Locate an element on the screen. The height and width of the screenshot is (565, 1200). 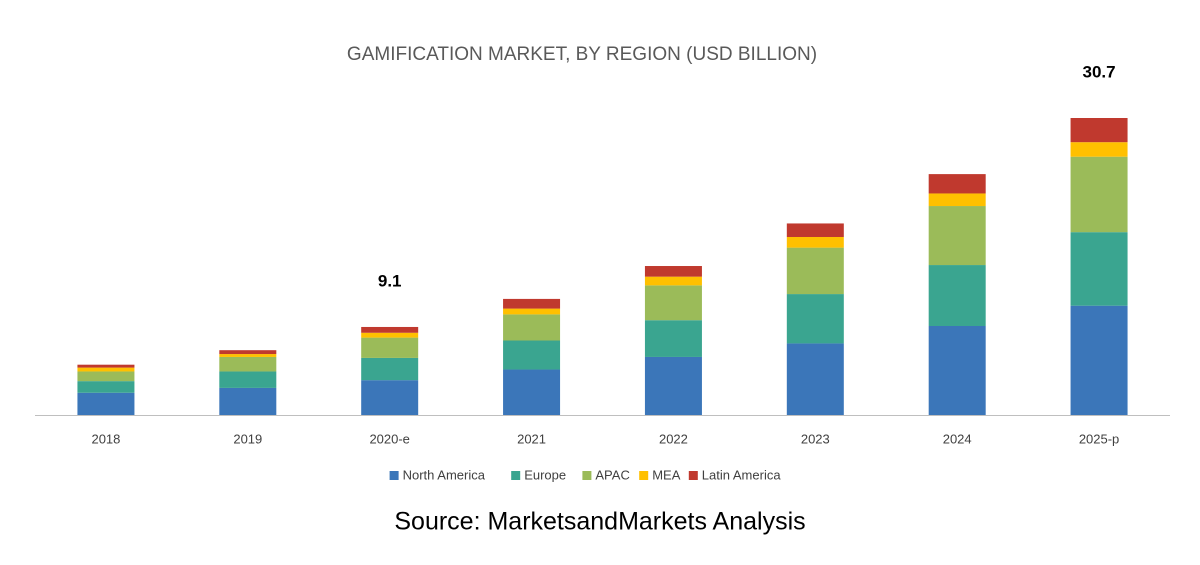
total-label: 30.7 is located at coordinates (1099, 71).